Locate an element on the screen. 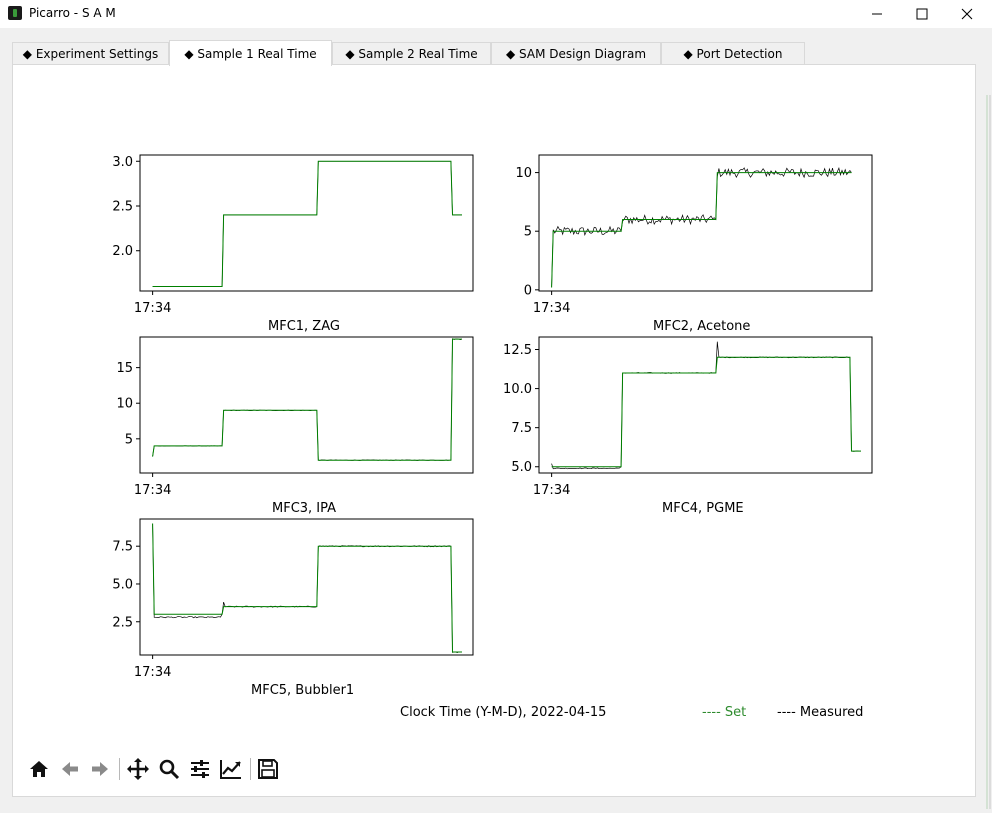 Image resolution: width=992 pixels, height=813 pixels. back-button is located at coordinates (70, 769).